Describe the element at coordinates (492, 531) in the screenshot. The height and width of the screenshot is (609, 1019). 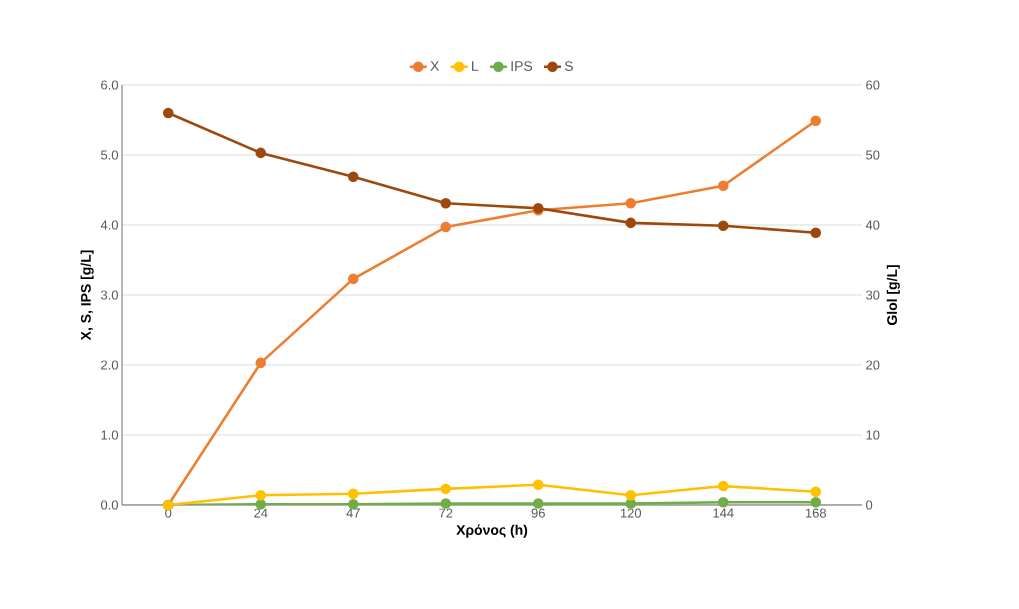
I see `x-axis-title: Χρόνος (h)` at that location.